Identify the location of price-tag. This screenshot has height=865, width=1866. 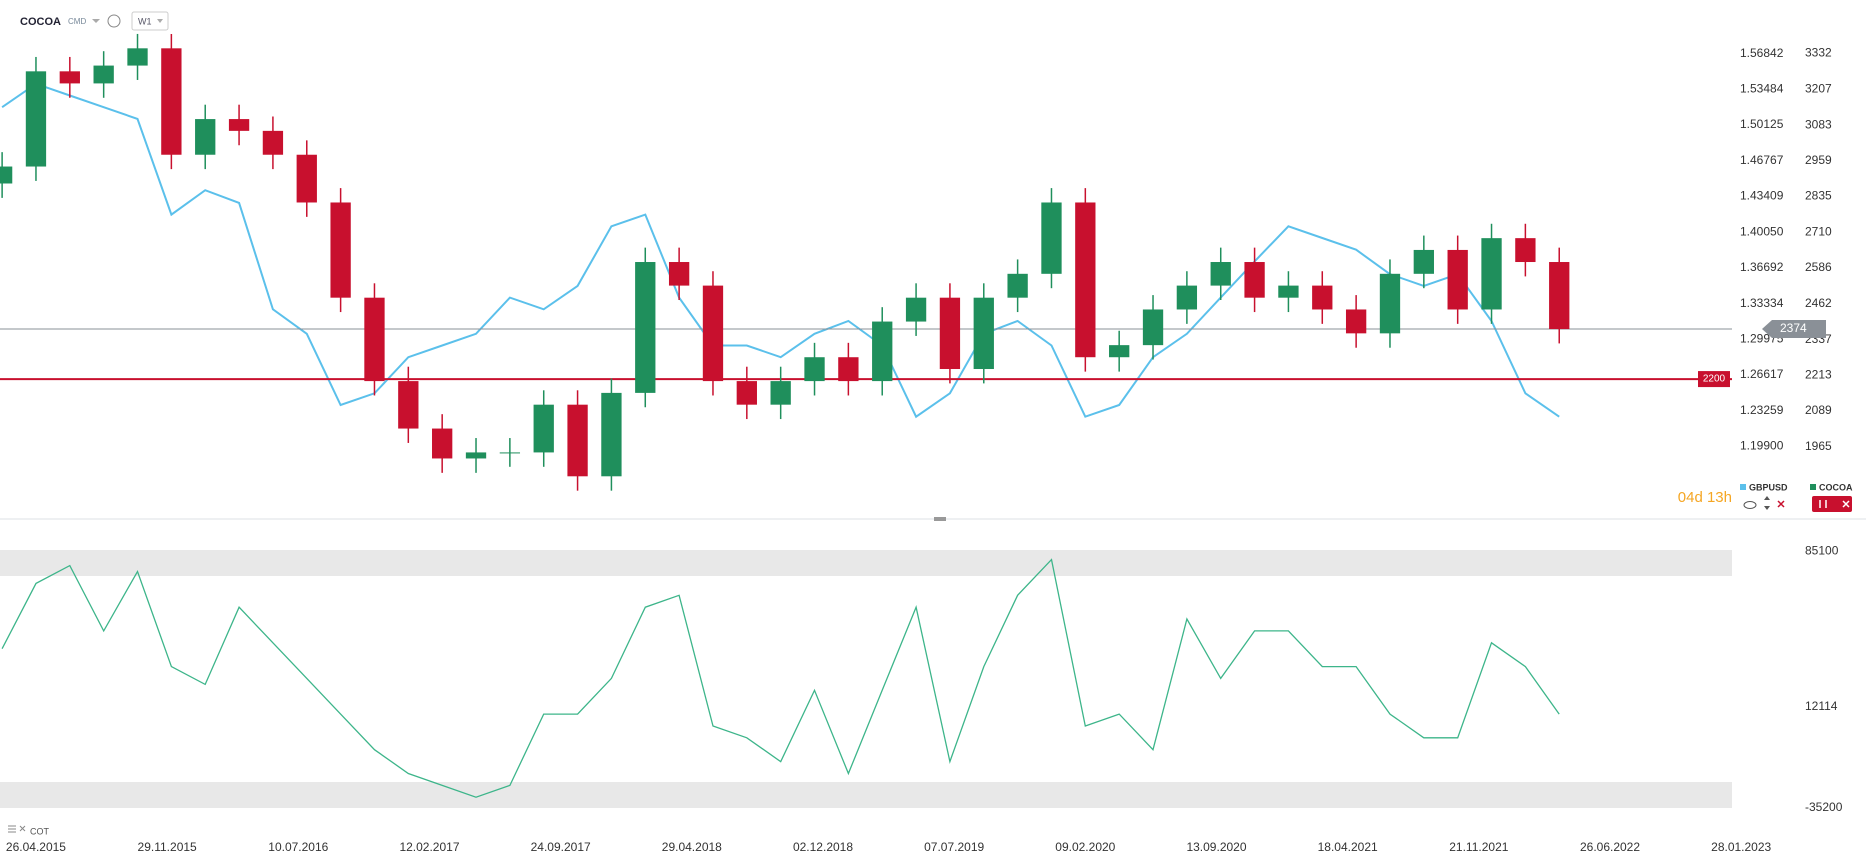
(1794, 329).